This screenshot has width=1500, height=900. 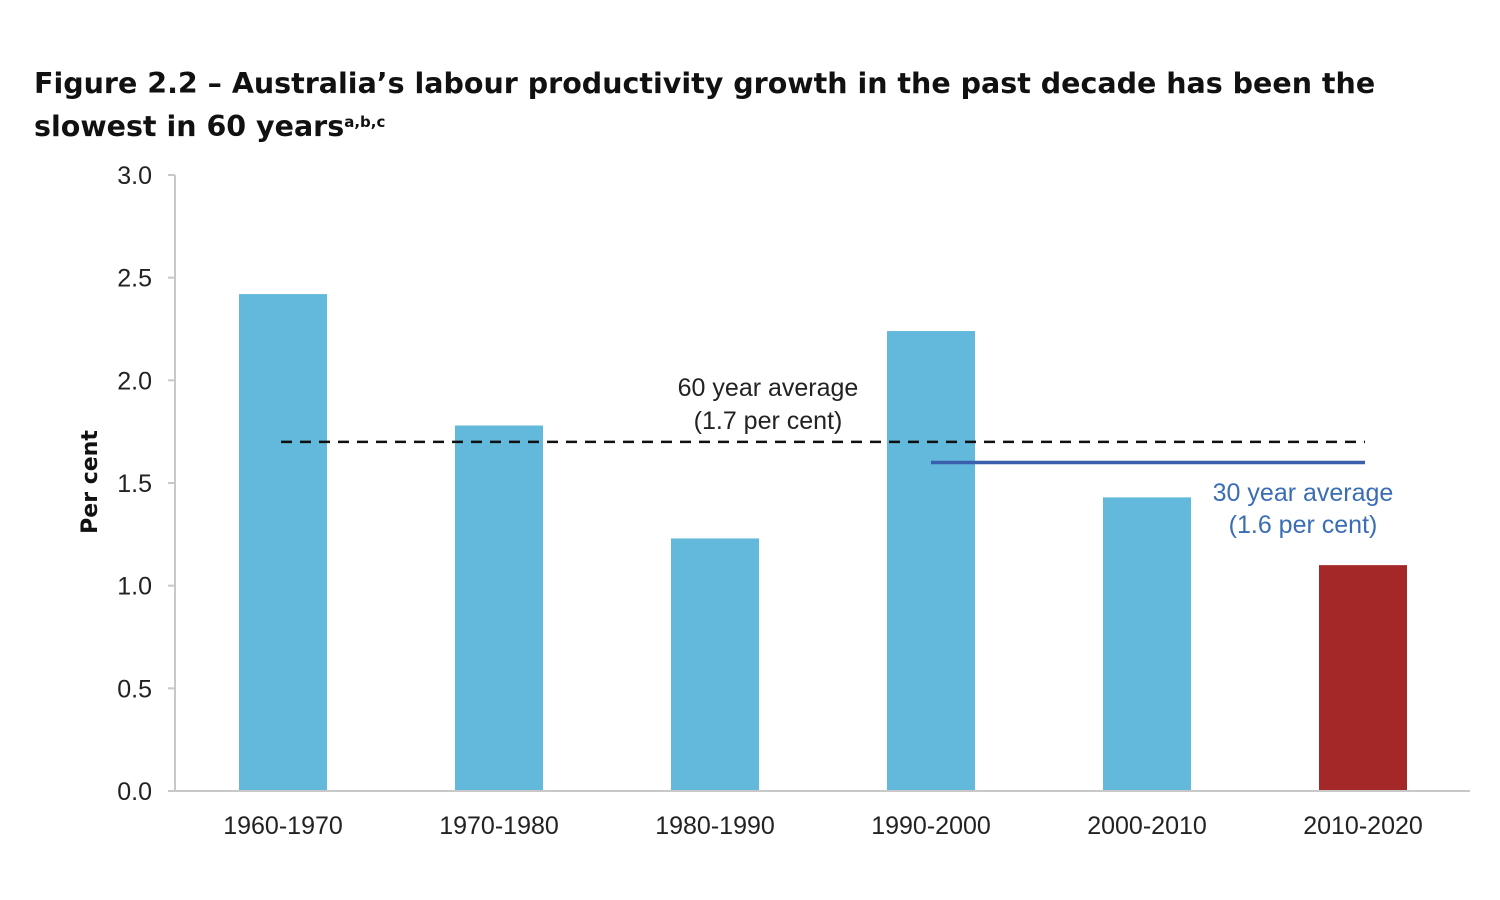 I want to click on y-tick-label: 2.5, so click(x=134, y=279).